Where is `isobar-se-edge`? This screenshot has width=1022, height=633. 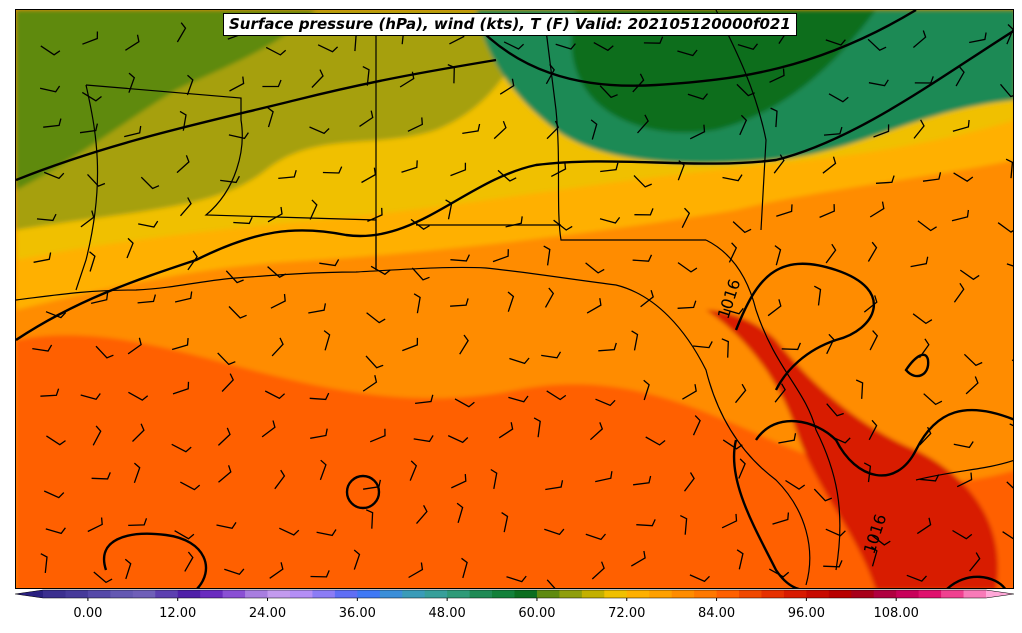 isobar-se-edge is located at coordinates (976, 581).